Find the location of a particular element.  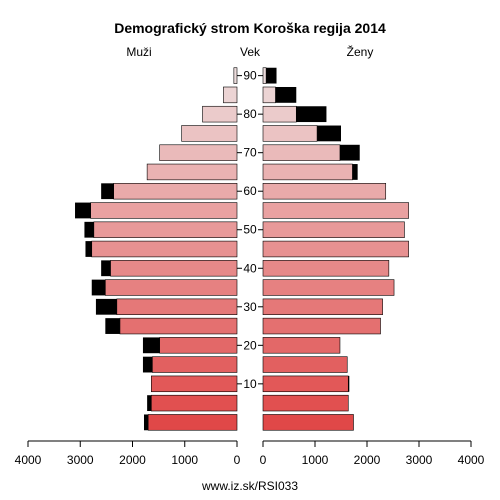

right-series-label: Ženy is located at coordinates (360, 51).